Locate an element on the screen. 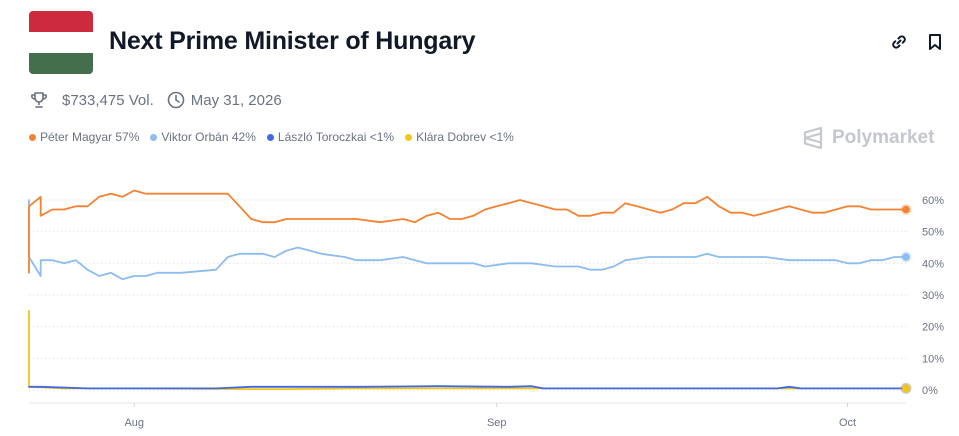 The width and height of the screenshot is (959, 436). end-date-text: May 31, 2026 is located at coordinates (236, 100).